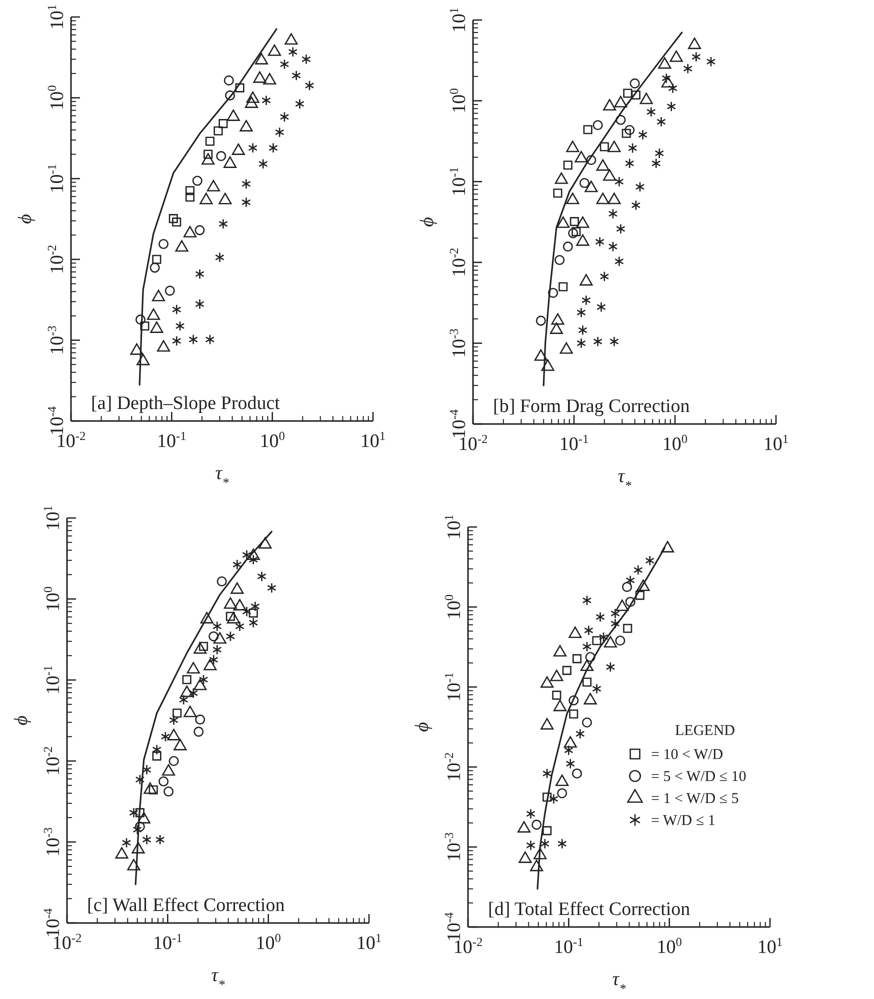 This screenshot has height=999, width=874. I want to click on text: [b] Form Drag Correction, so click(591, 406).